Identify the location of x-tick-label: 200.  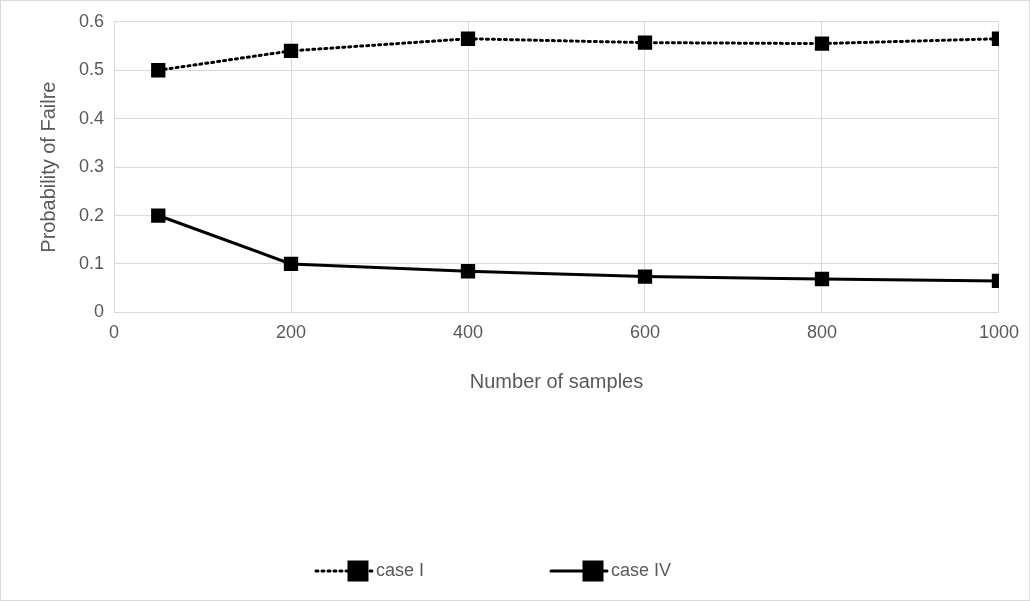
(291, 332).